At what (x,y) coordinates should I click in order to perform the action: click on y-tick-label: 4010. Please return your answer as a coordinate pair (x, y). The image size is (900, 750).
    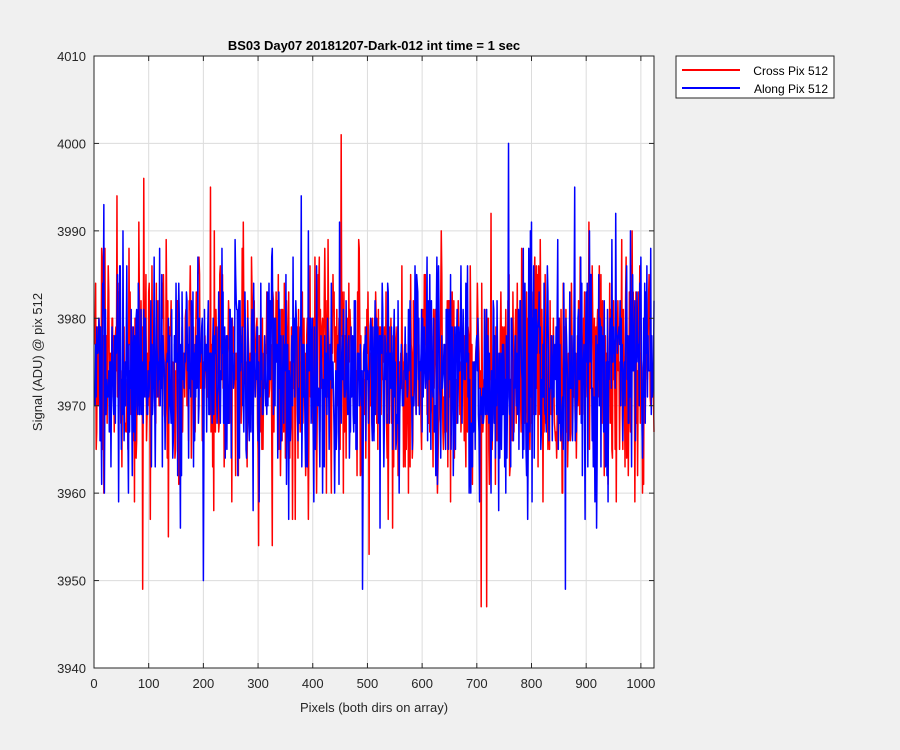
    Looking at the image, I should click on (71, 56).